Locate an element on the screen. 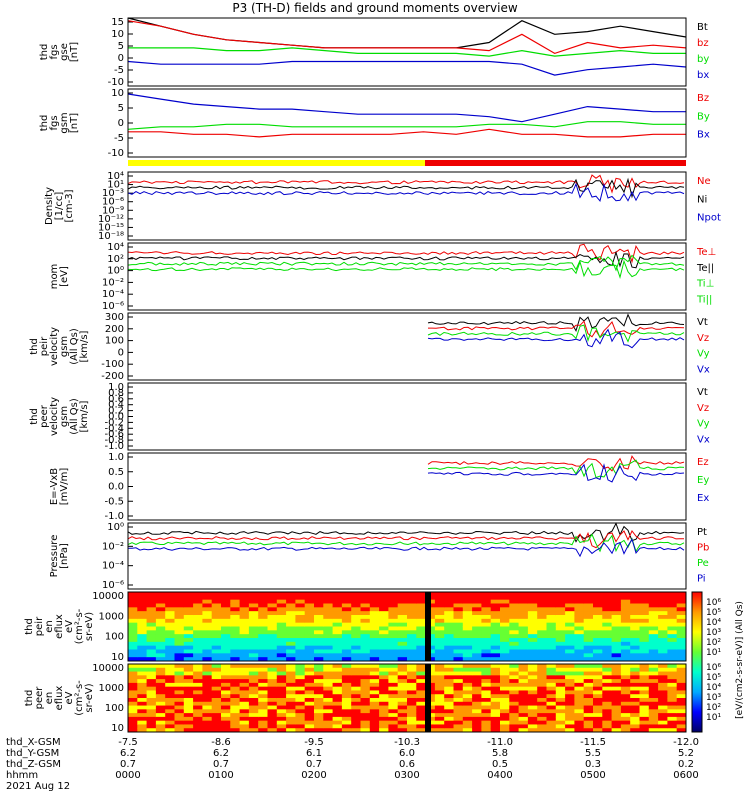 The height and width of the screenshot is (800, 750). tick-label: 0.0 is located at coordinates (116, 417).